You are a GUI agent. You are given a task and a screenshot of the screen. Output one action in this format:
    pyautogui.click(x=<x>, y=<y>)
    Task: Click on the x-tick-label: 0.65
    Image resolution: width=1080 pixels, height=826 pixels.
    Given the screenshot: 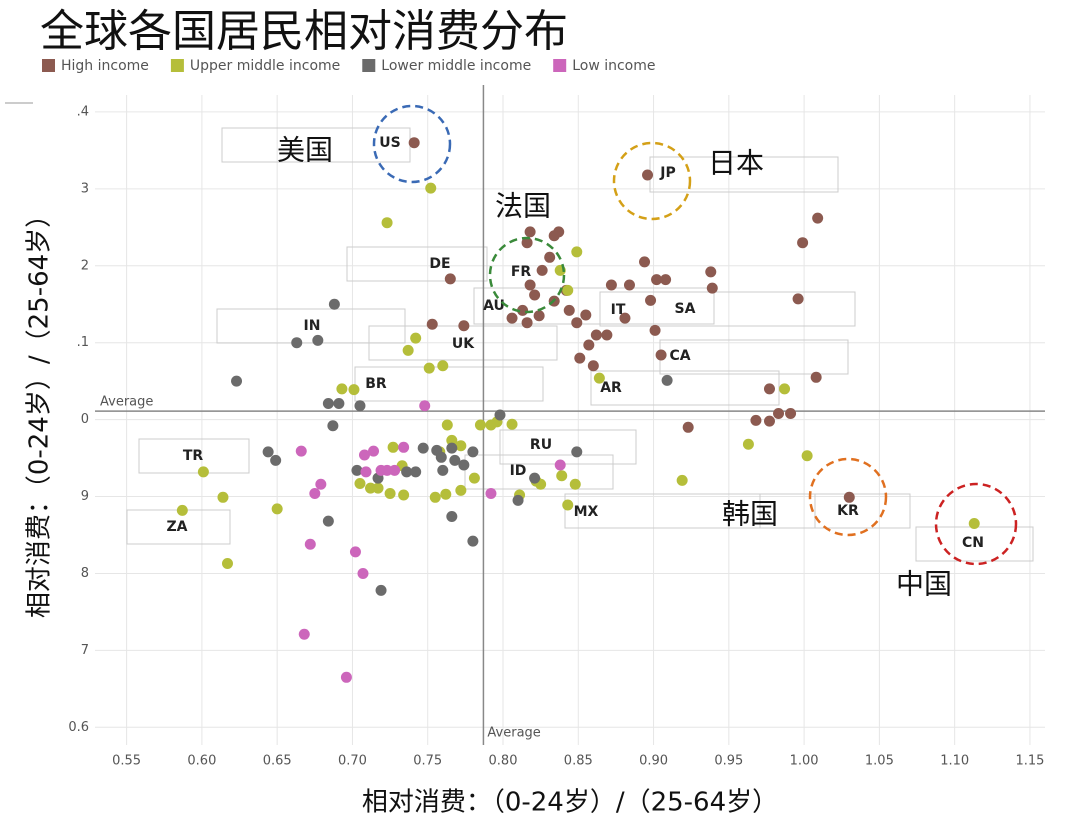 What is the action you would take?
    pyautogui.click(x=277, y=761)
    